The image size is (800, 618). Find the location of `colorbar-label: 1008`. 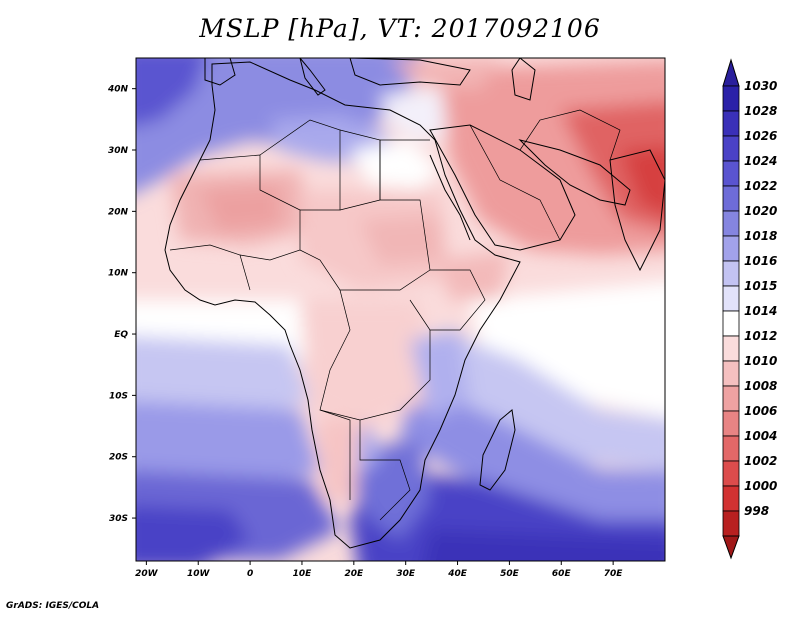

colorbar-label: 1008 is located at coordinates (760, 386).